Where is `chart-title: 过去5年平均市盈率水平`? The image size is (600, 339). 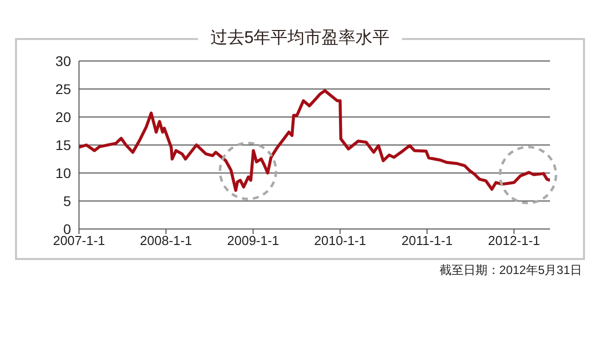
chart-title: 过去5年平均市盈率水平 is located at coordinates (300, 37).